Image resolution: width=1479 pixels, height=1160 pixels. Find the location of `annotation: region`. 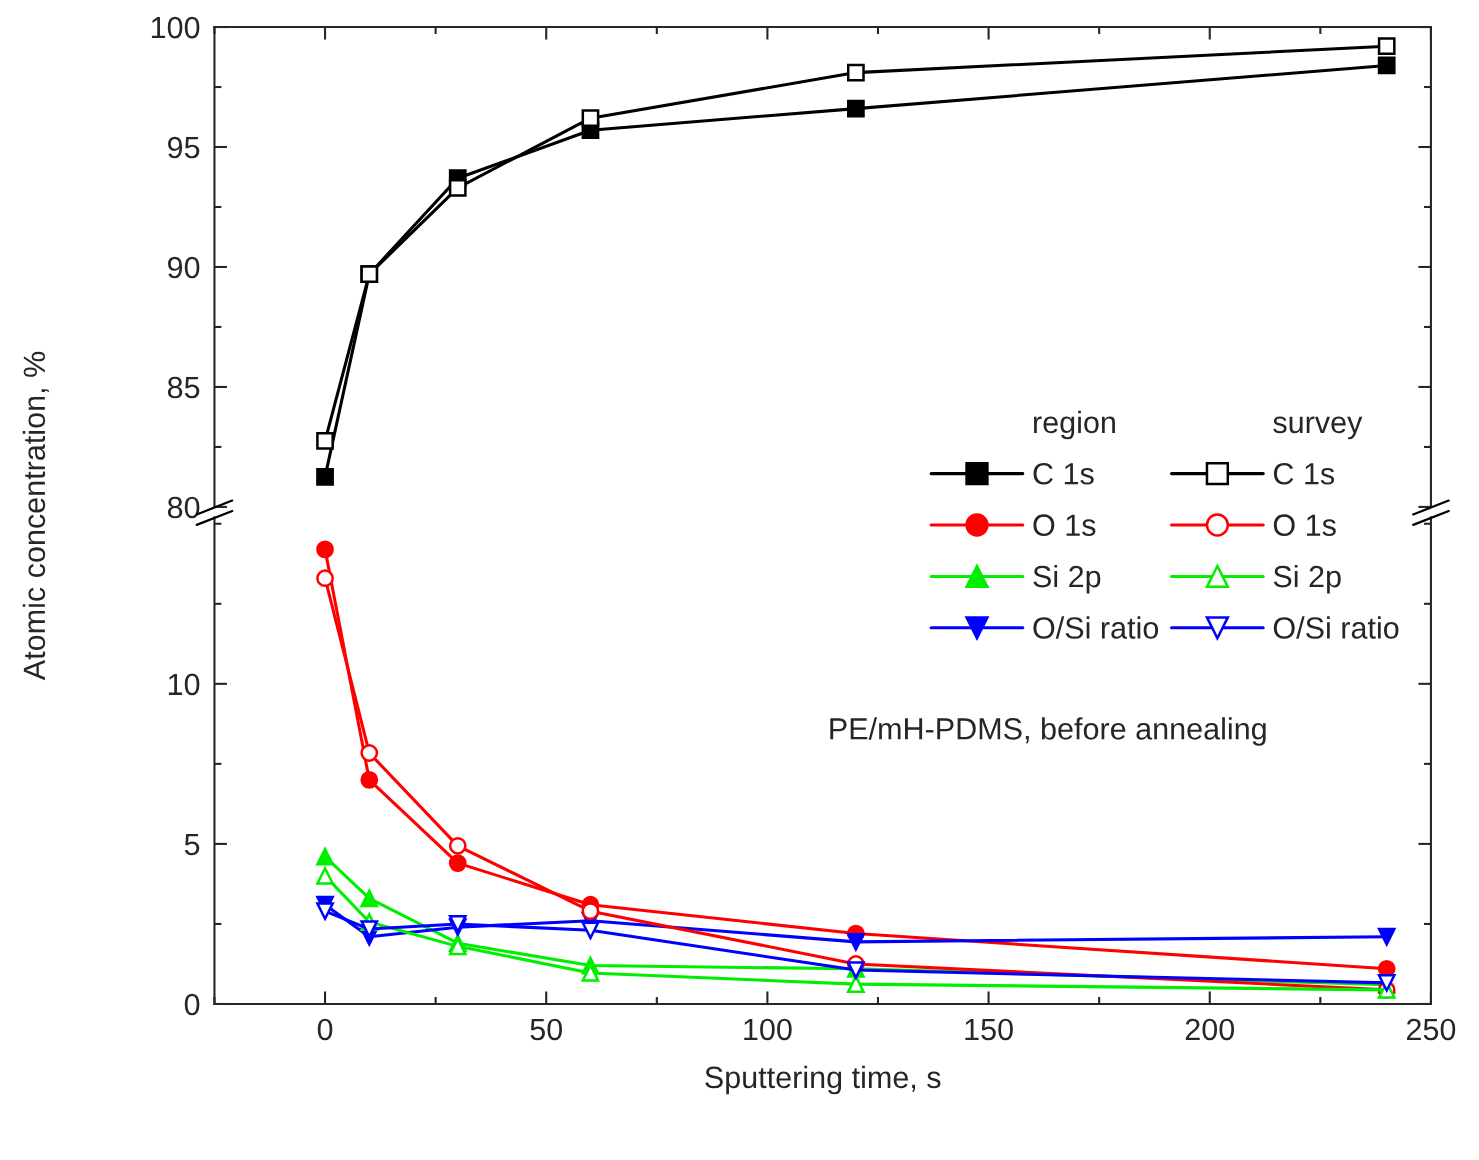

annotation: region is located at coordinates (1074, 425).